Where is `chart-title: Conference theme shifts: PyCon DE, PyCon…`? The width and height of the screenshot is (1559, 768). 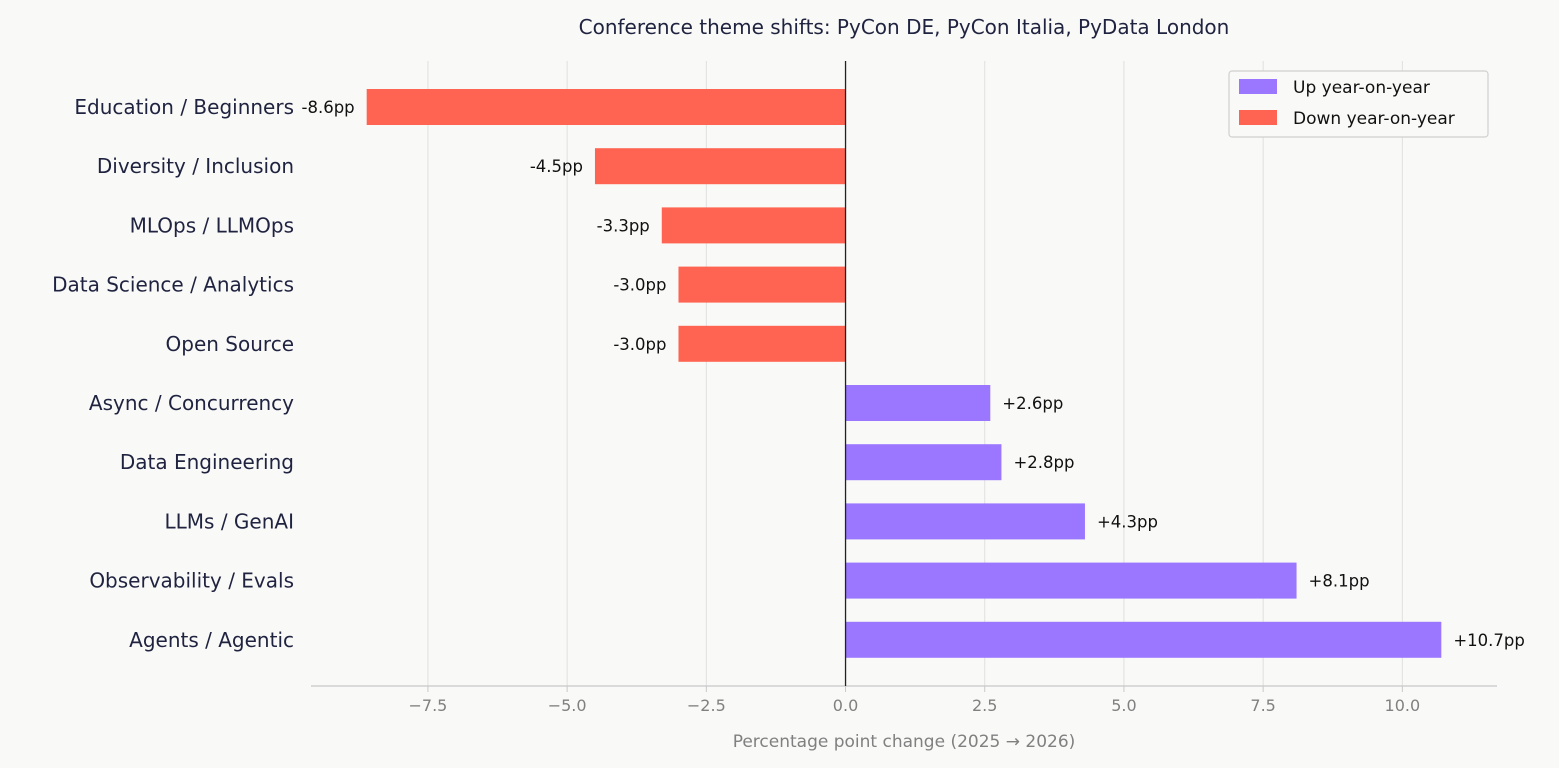 chart-title: Conference theme shifts: PyCon DE, PyCon… is located at coordinates (904, 27).